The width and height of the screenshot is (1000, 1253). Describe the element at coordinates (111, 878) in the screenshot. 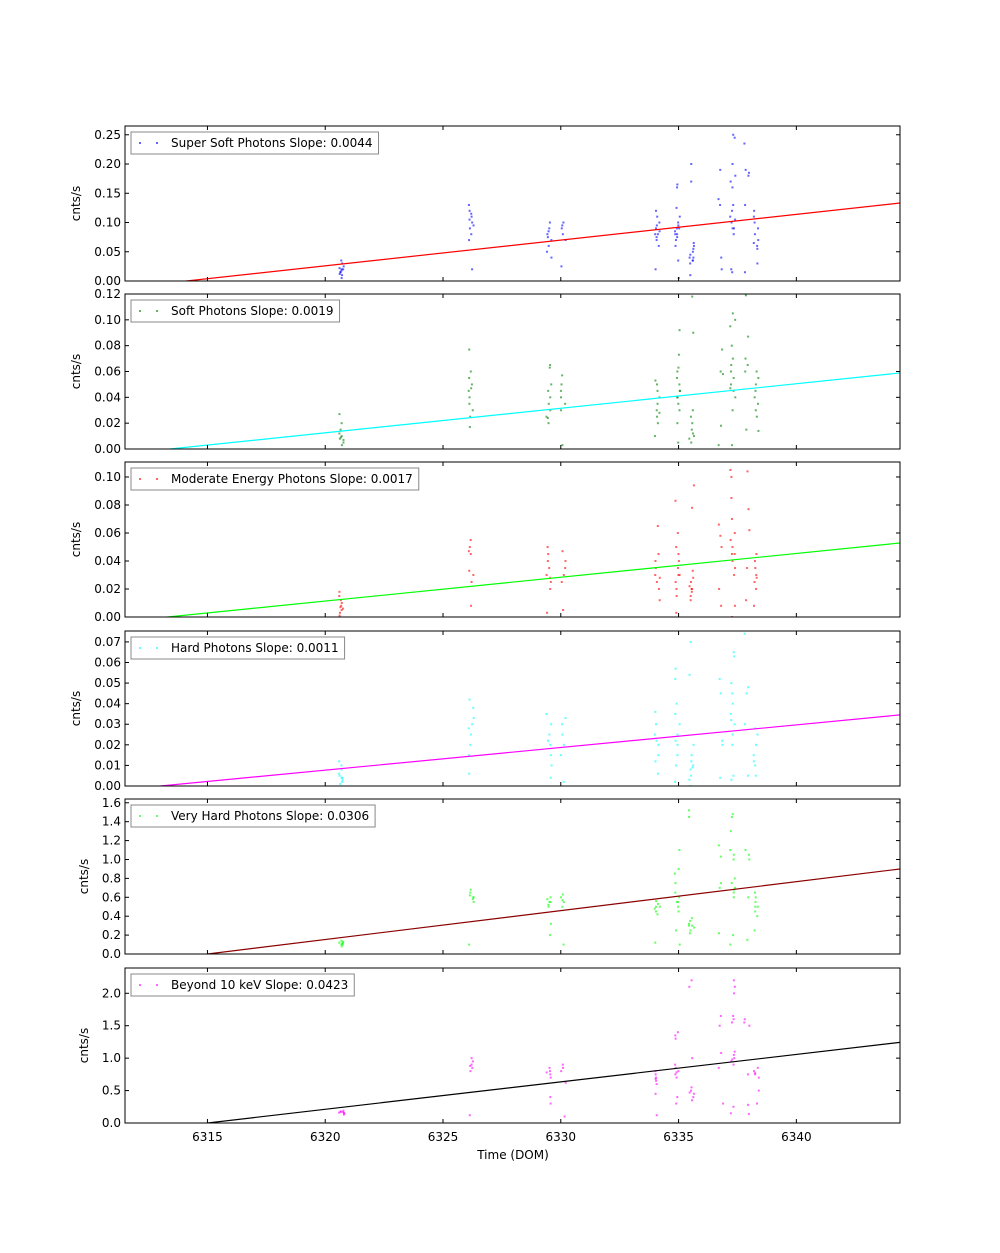

I see `y-tick-label: 0.8` at that location.